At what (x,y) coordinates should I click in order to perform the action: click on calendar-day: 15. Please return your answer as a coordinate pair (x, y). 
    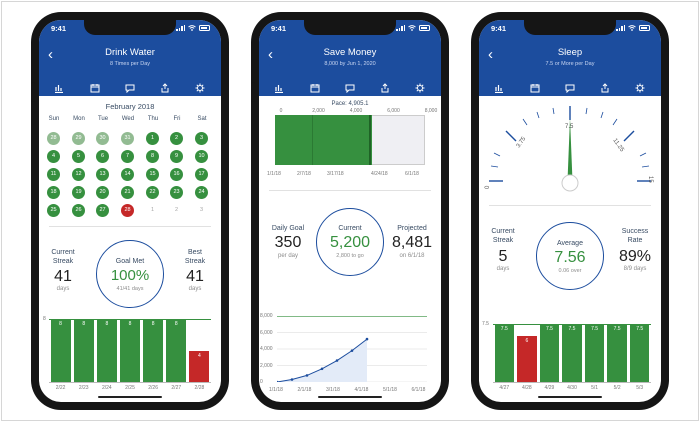
    Looking at the image, I should click on (152, 174).